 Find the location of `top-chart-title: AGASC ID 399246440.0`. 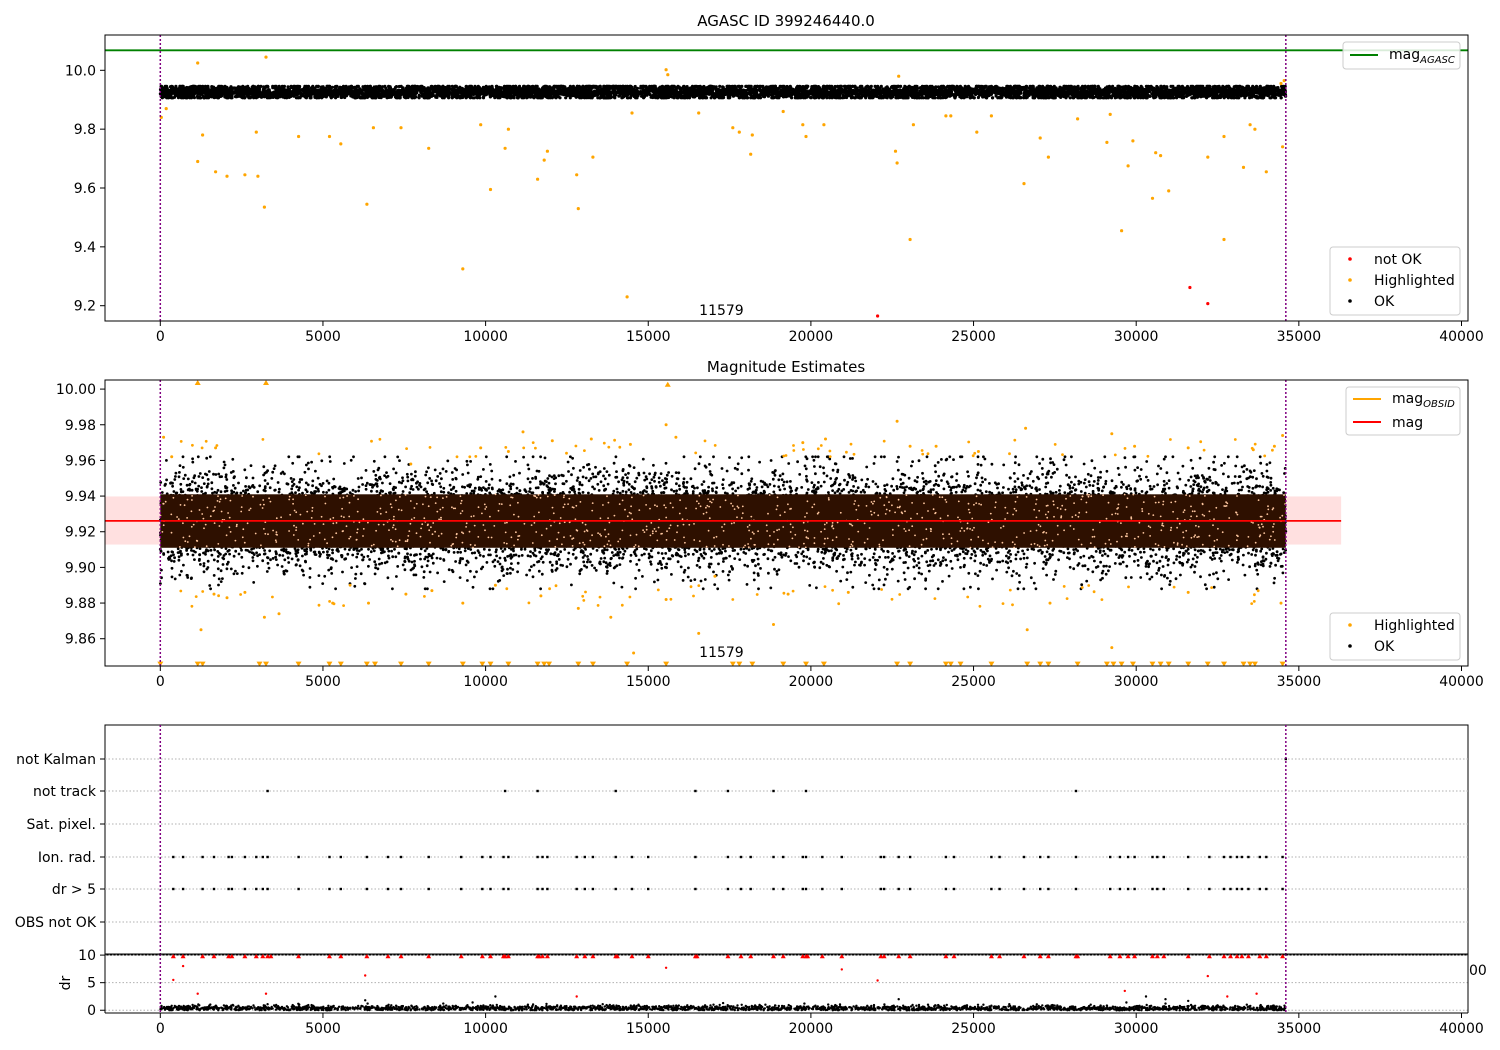

top-chart-title: AGASC ID 399246440.0 is located at coordinates (786, 21).